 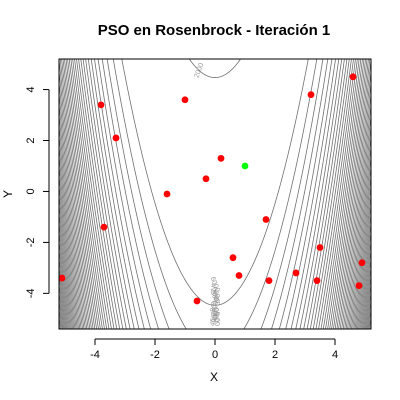 I want to click on x-axis: -4 -2 0 2 4, so click(x=214, y=349).